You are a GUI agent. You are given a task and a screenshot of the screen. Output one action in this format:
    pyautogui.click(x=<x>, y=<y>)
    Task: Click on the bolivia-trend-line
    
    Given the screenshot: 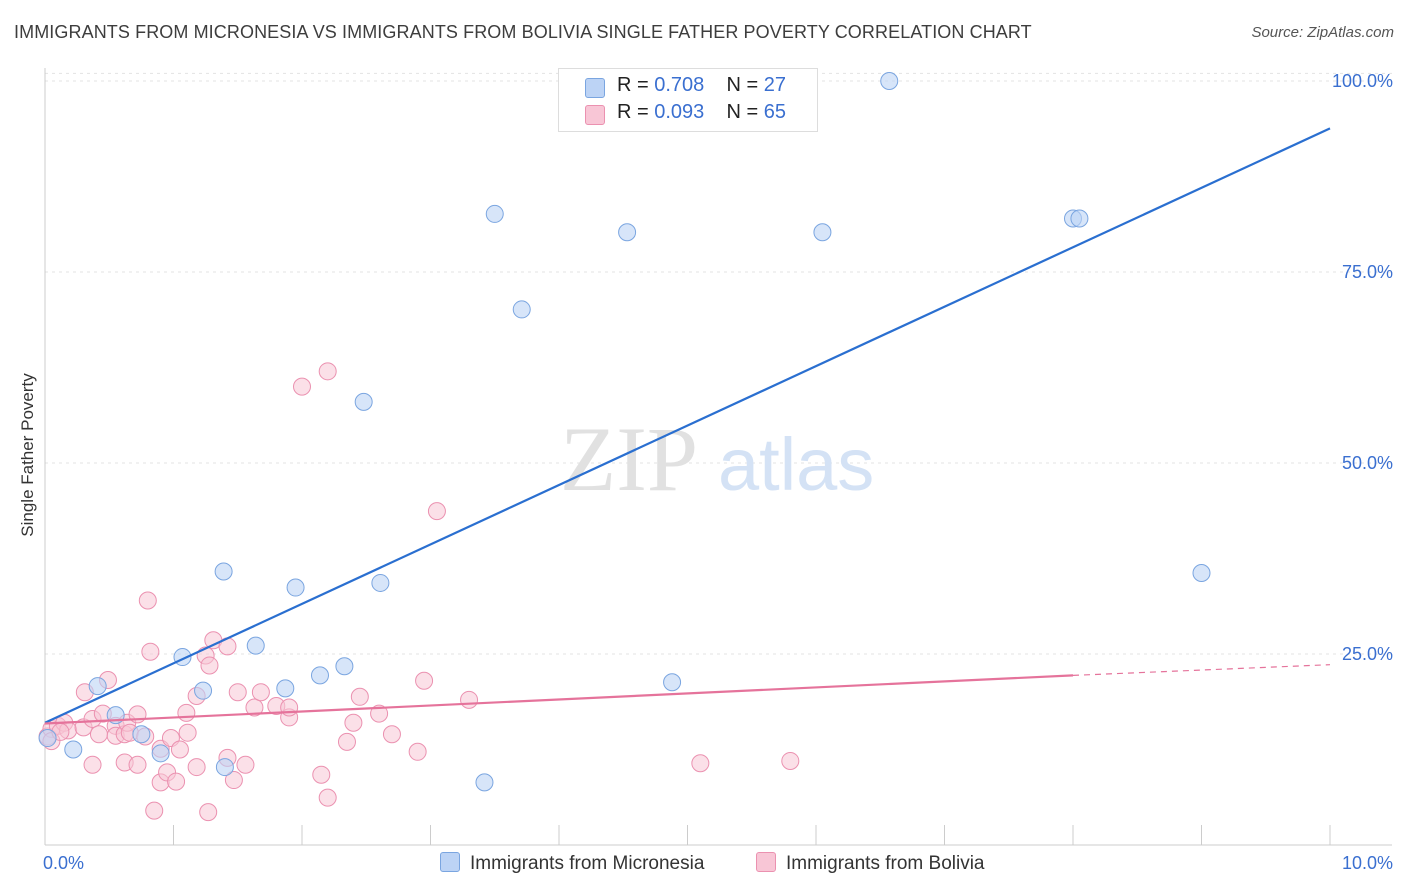 What is the action you would take?
    pyautogui.click(x=559, y=699)
    